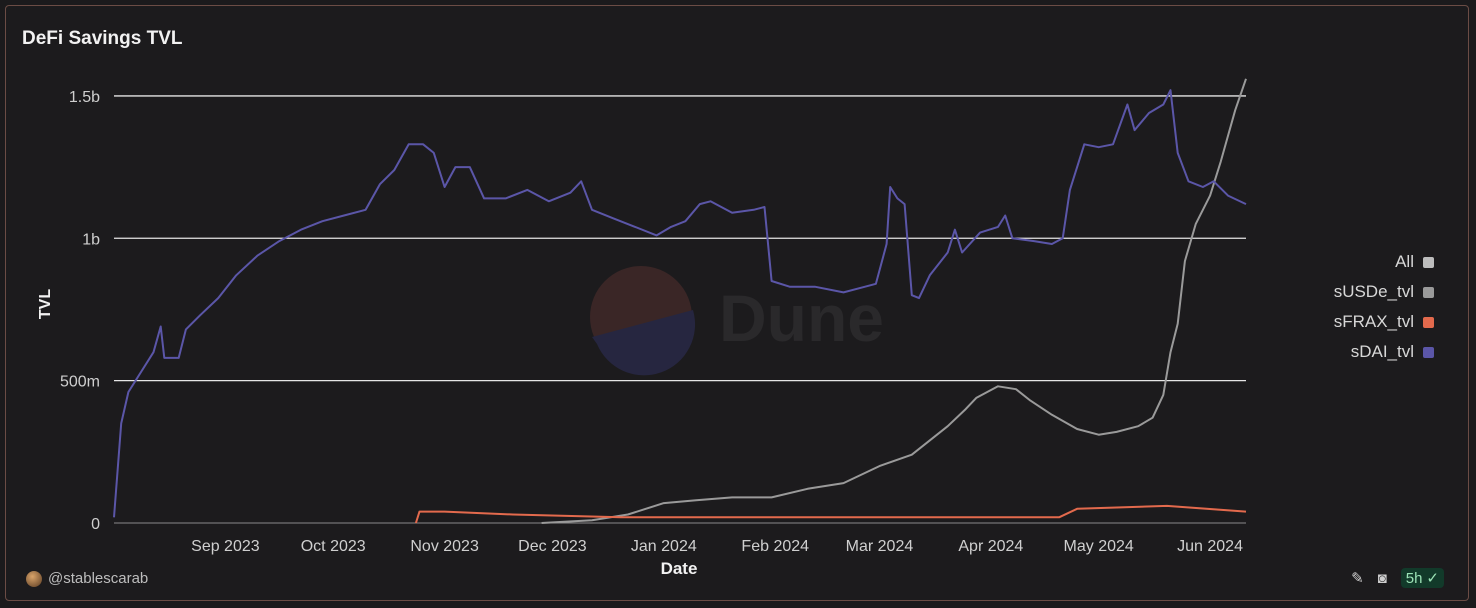  What do you see at coordinates (1357, 578) in the screenshot?
I see `unpin-icon: ✎` at bounding box center [1357, 578].